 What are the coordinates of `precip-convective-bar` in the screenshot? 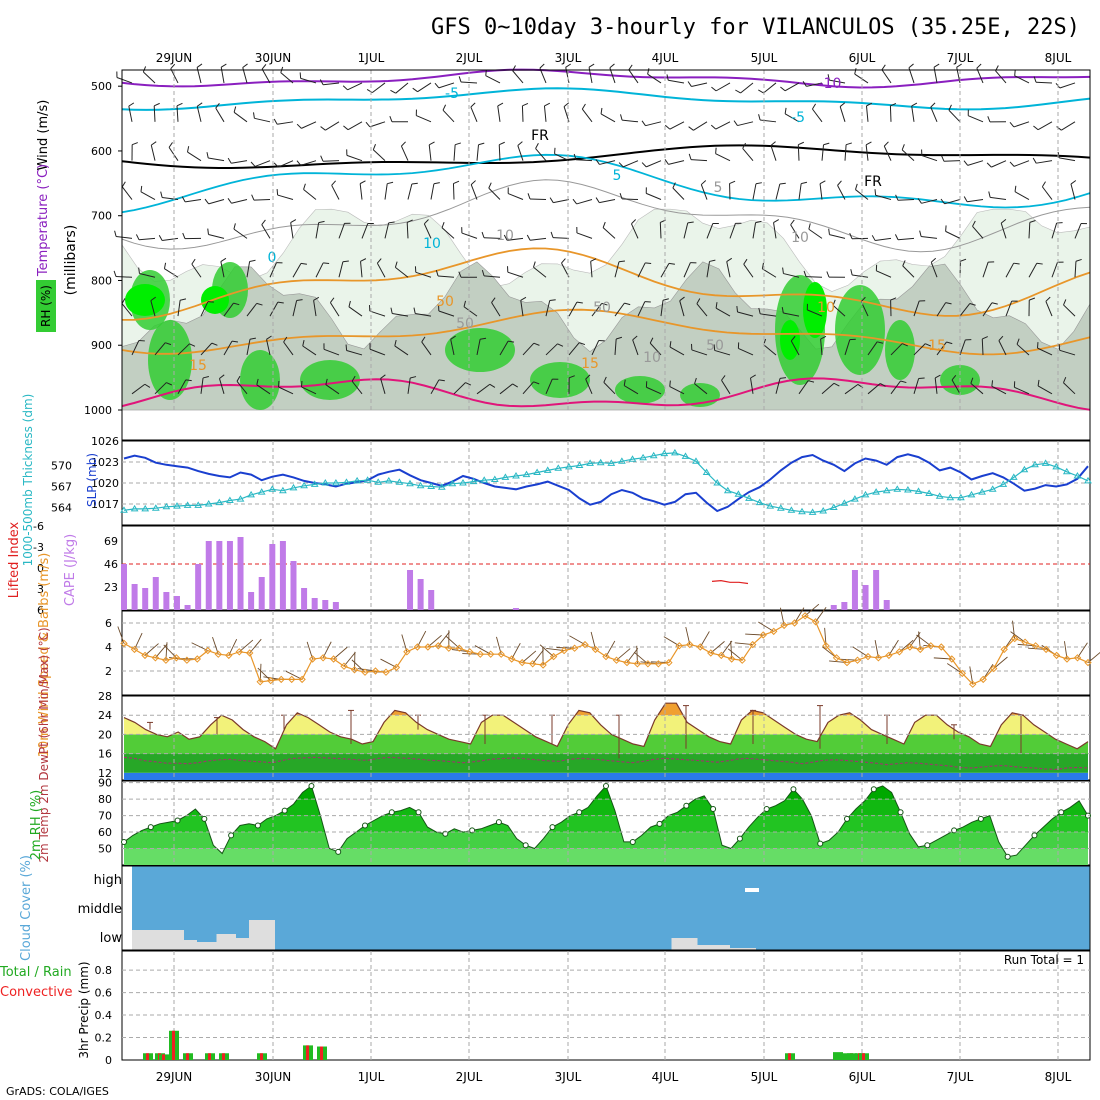 It's located at (321, 1053).